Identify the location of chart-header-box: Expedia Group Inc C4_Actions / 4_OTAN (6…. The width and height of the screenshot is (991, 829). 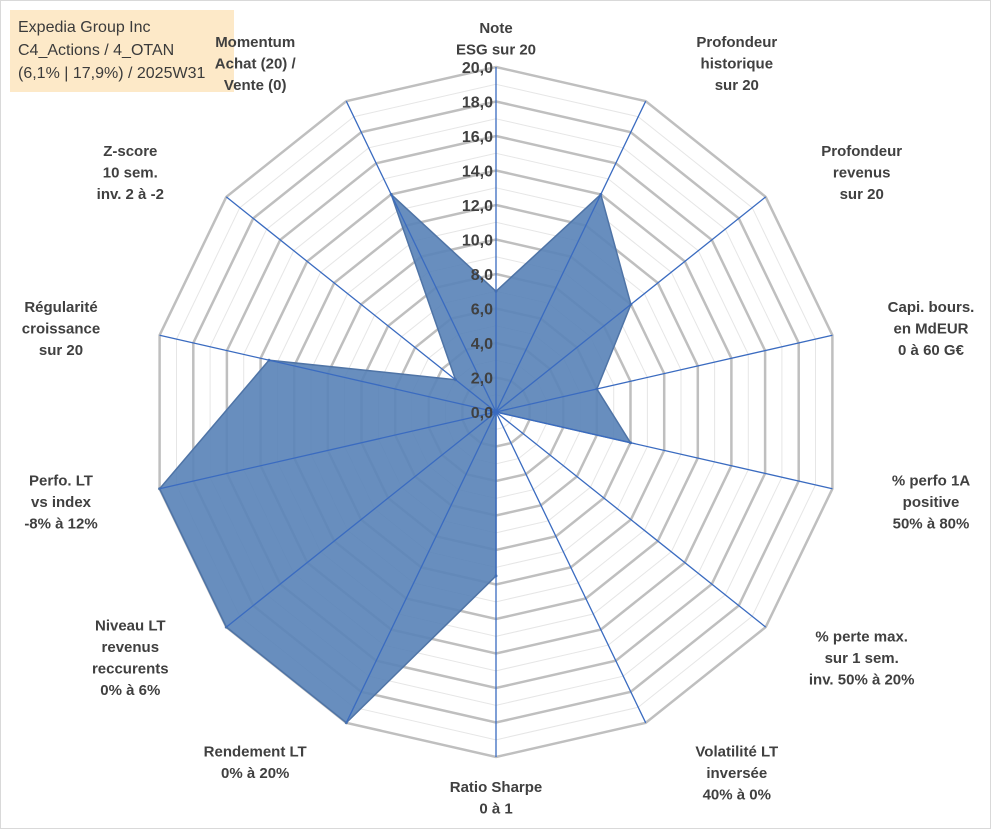
(122, 51).